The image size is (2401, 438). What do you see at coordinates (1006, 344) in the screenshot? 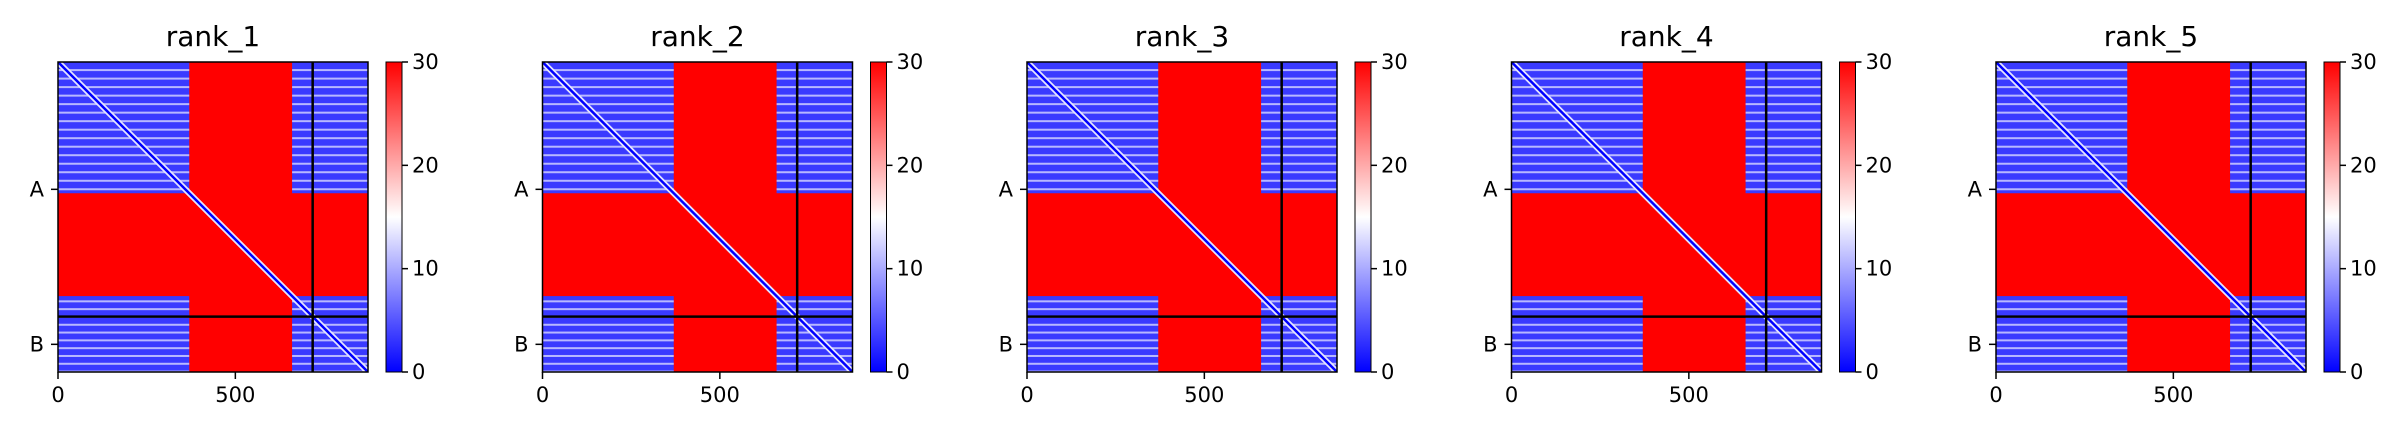
I see `y-tick-label: B` at bounding box center [1006, 344].